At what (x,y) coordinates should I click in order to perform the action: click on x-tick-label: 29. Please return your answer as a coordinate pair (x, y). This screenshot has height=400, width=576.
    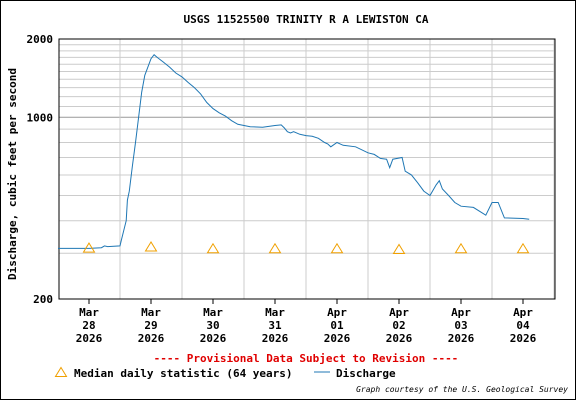
    Looking at the image, I should click on (150, 325).